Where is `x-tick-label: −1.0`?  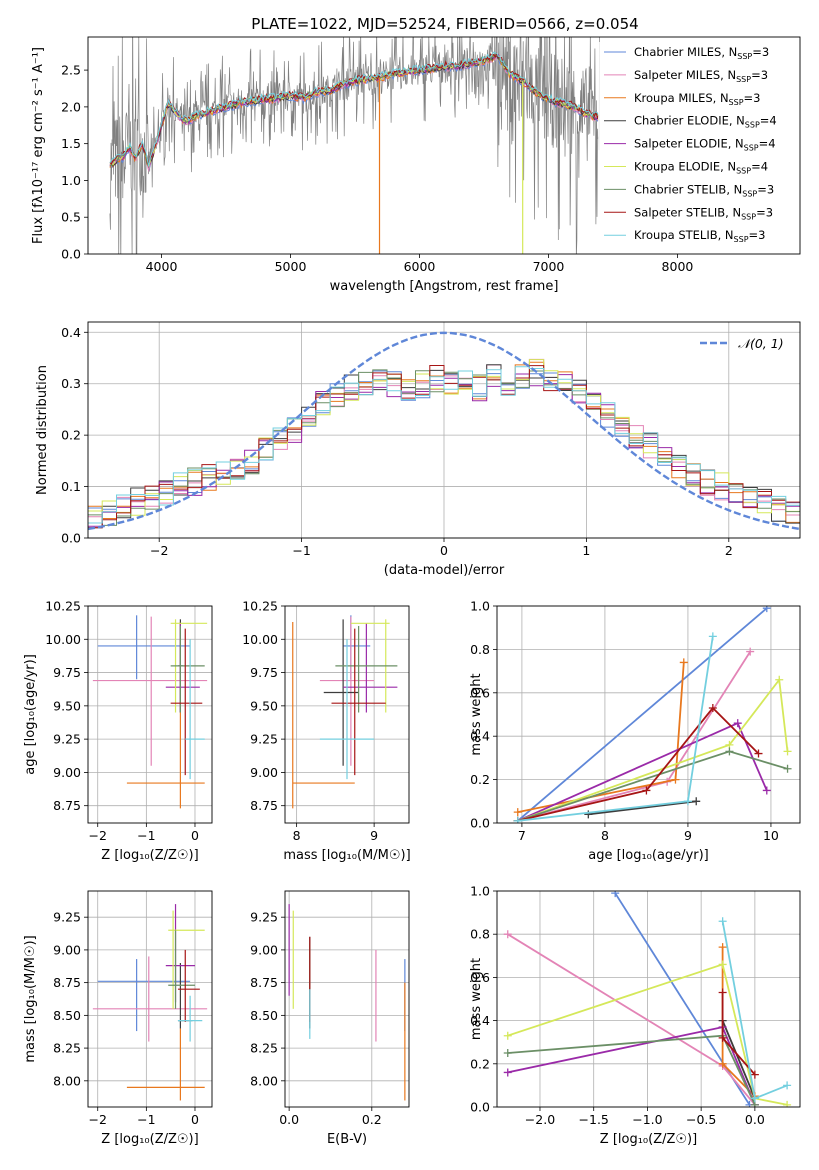 x-tick-label: −1.0 is located at coordinates (647, 1119).